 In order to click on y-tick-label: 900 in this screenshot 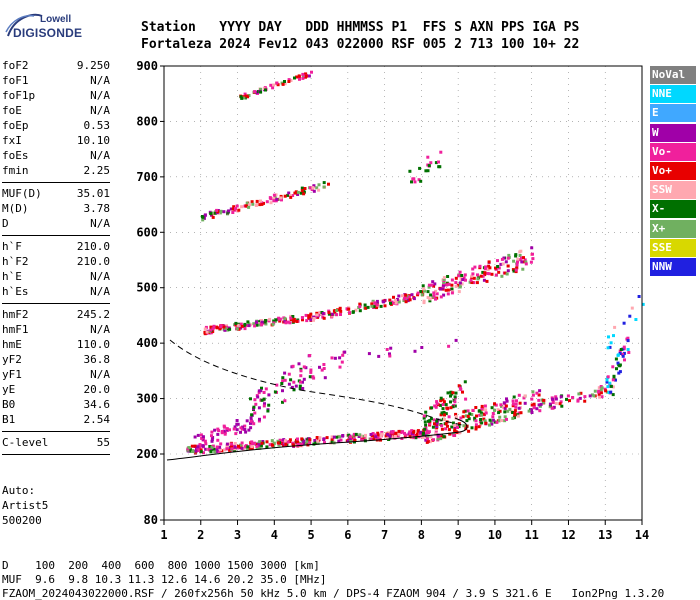, I will do `click(147, 66)`.